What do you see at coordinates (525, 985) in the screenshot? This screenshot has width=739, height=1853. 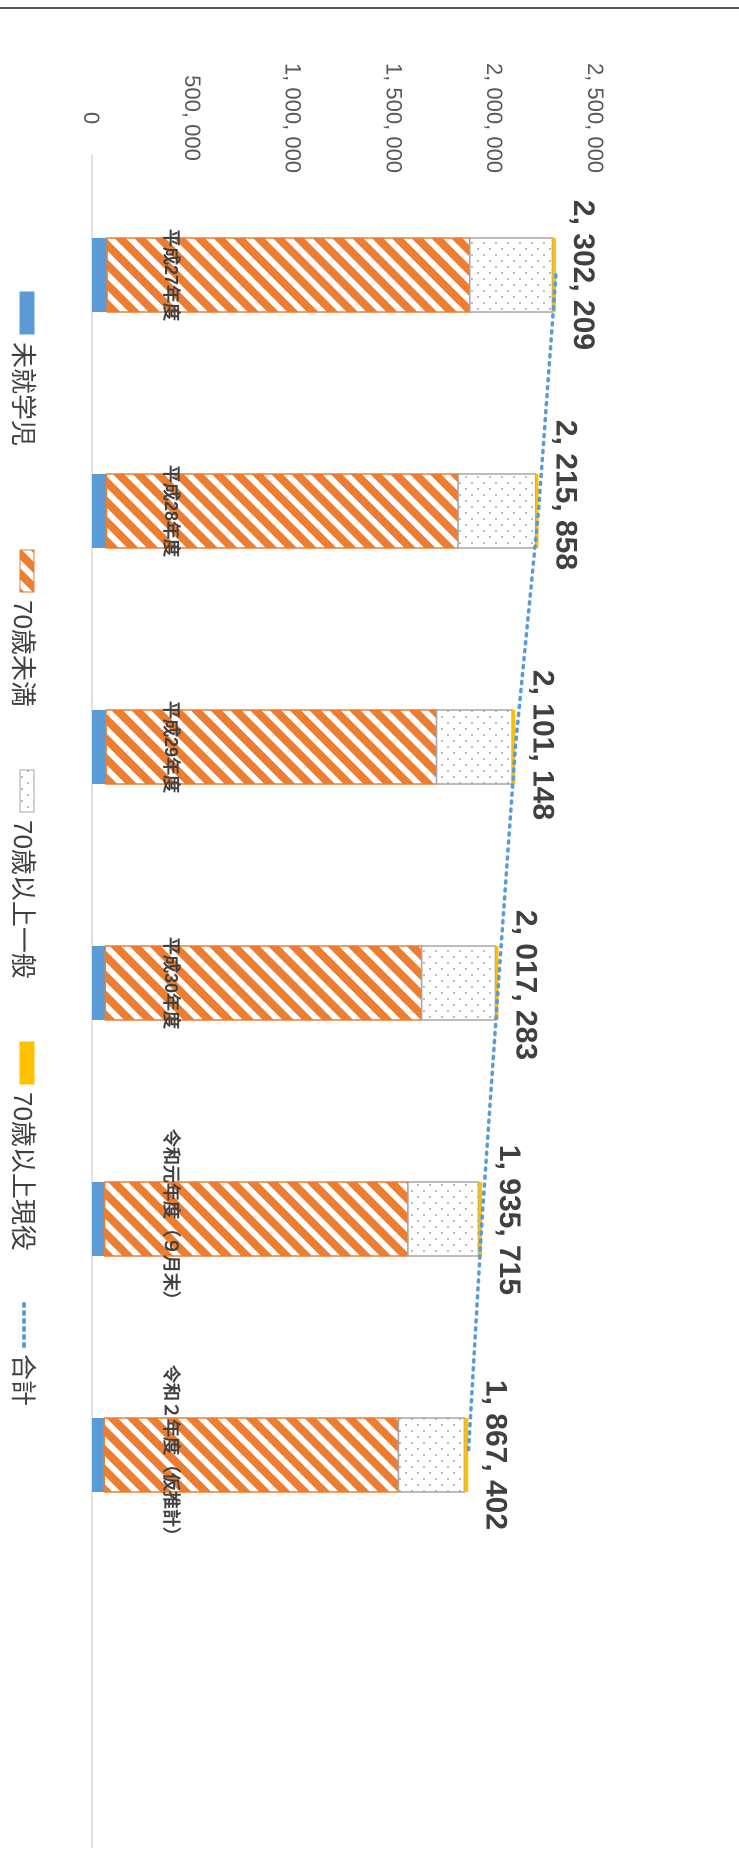 I see `total-data-label: 2, 017, 283` at bounding box center [525, 985].